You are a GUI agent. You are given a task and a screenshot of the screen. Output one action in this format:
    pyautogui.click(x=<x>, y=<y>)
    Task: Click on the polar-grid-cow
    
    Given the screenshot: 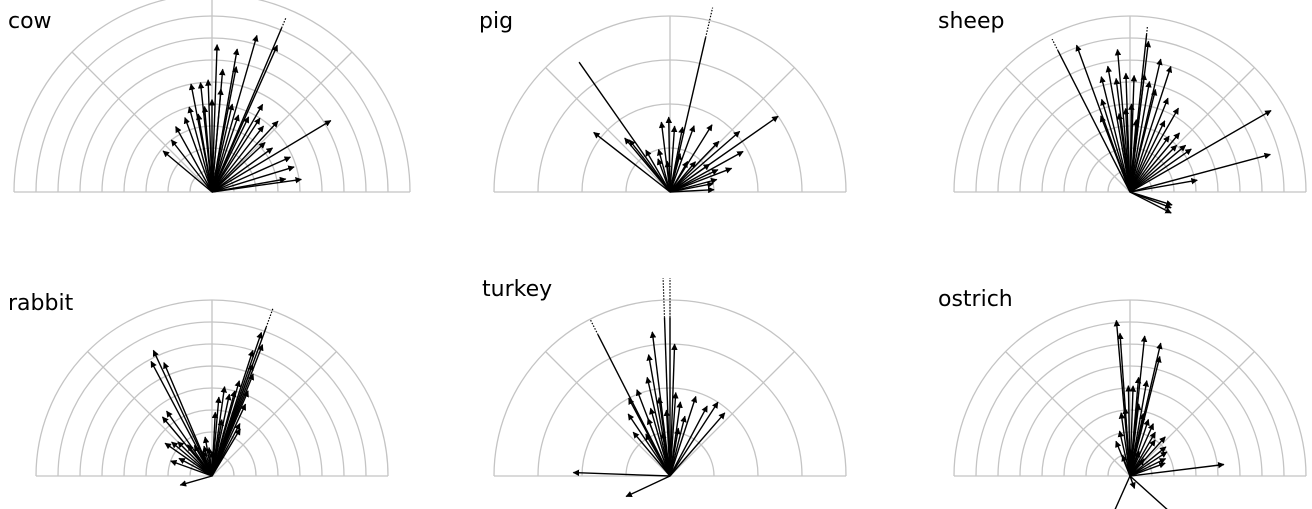 What is the action you would take?
    pyautogui.click(x=212, y=96)
    